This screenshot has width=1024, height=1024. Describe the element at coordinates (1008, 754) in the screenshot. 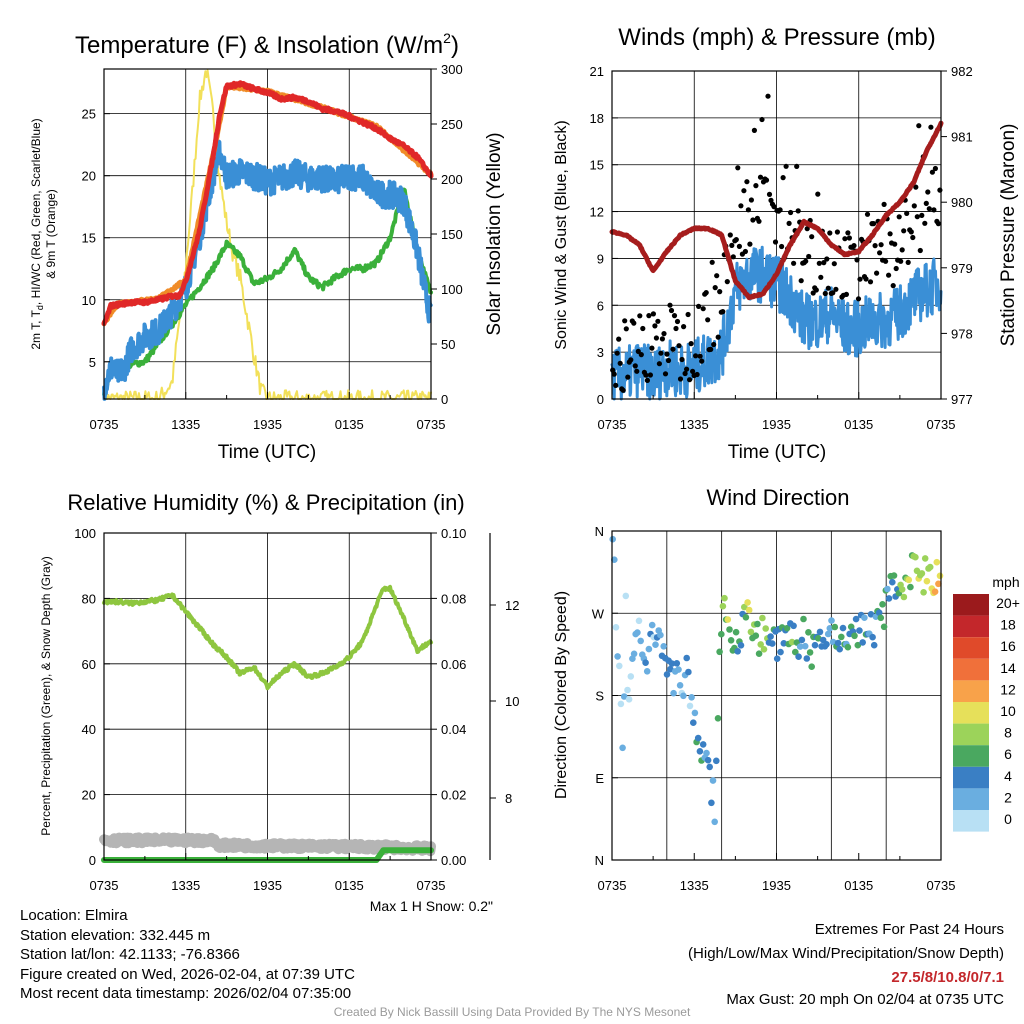

I see `colorbar-label: 6` at that location.